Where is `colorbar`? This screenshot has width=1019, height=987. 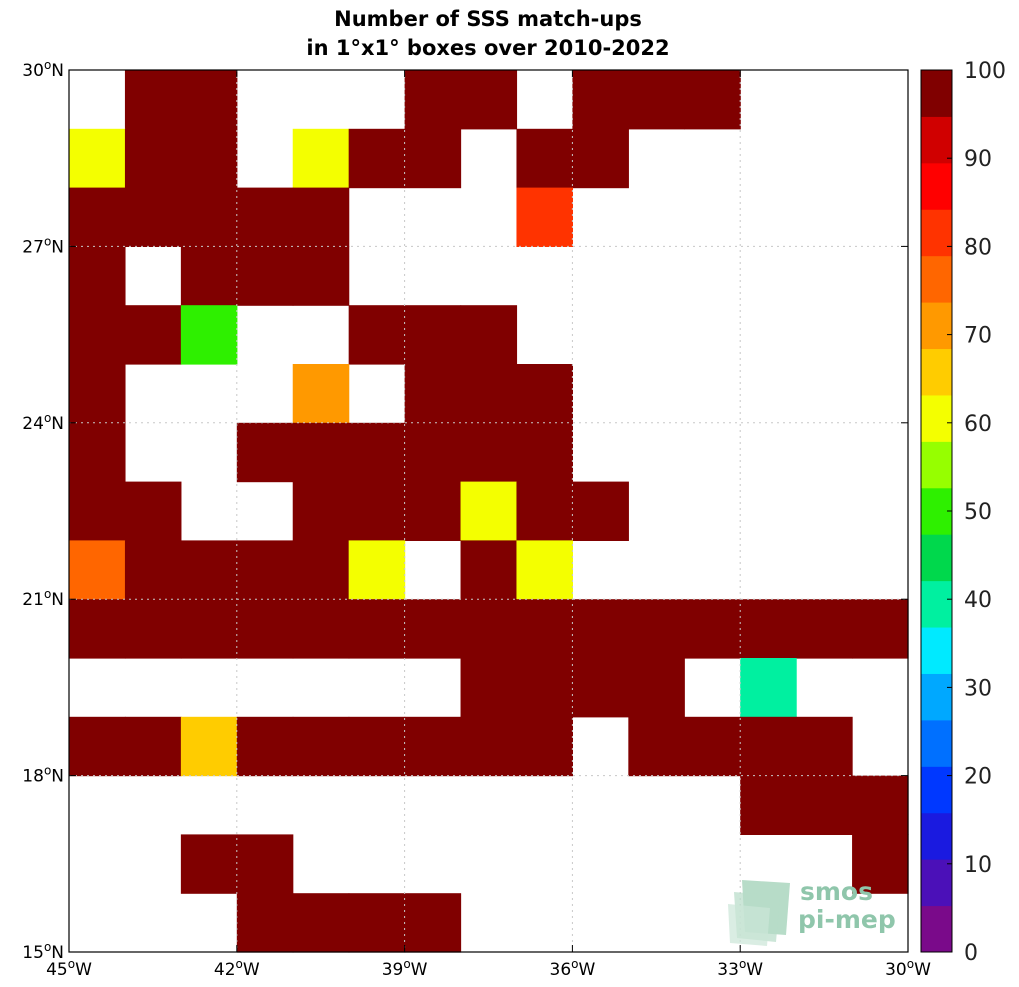 colorbar is located at coordinates (936, 511).